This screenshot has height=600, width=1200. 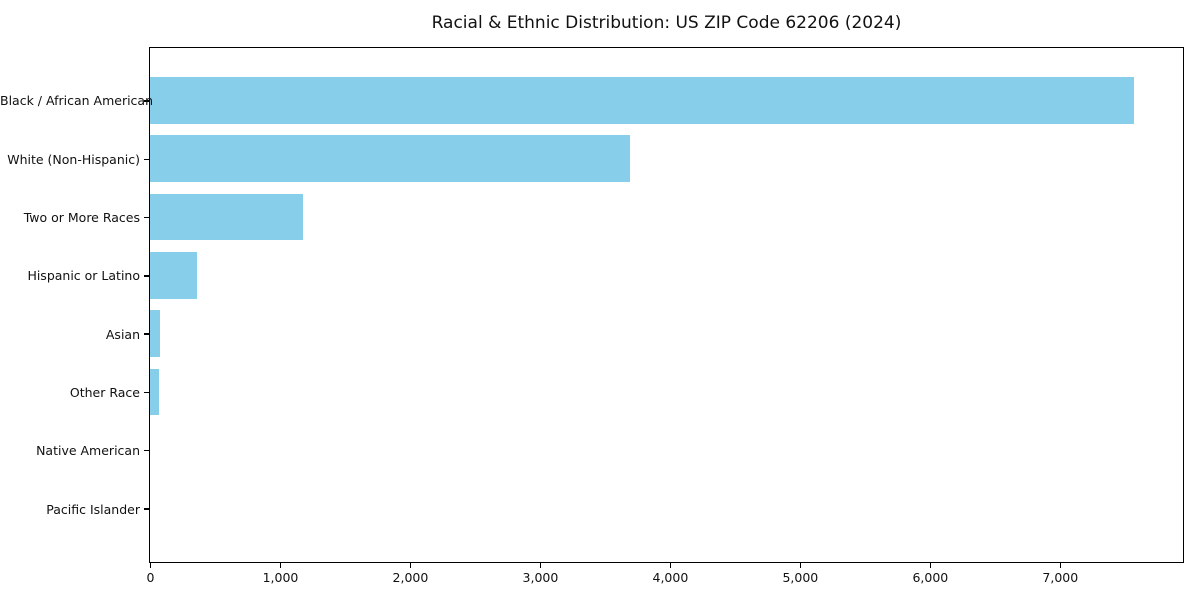 What do you see at coordinates (1060, 577) in the screenshot?
I see `x-tick-label-7000: 7,000` at bounding box center [1060, 577].